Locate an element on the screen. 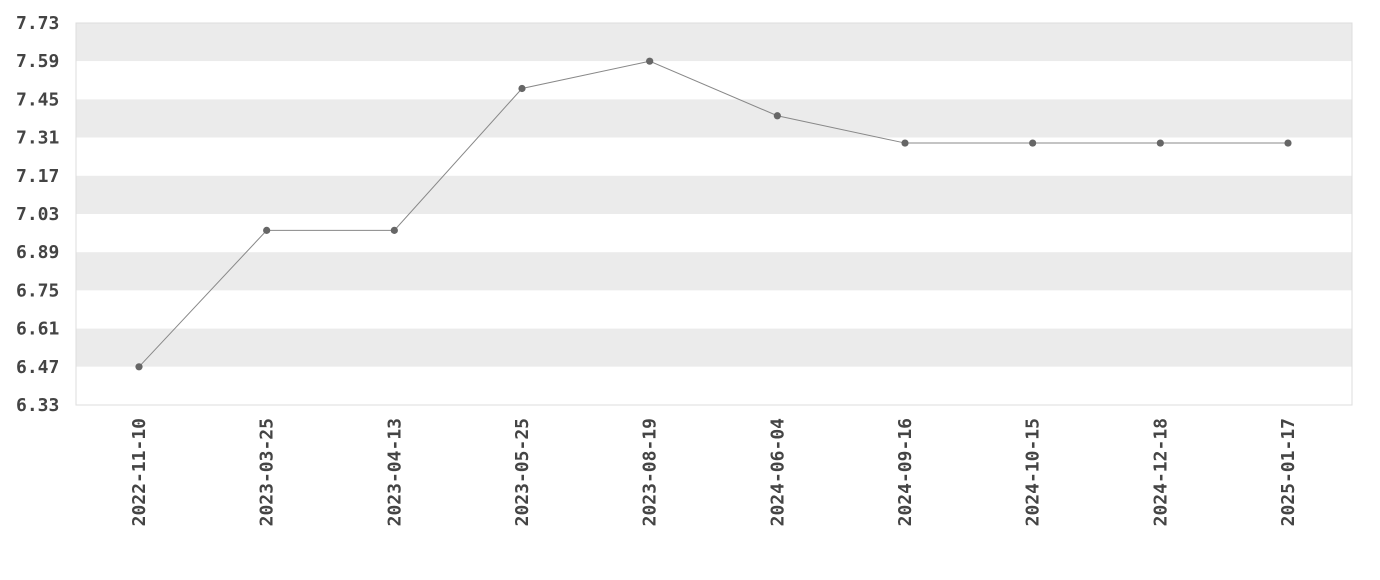  y-tick-label: 7.31 is located at coordinates (37, 138).